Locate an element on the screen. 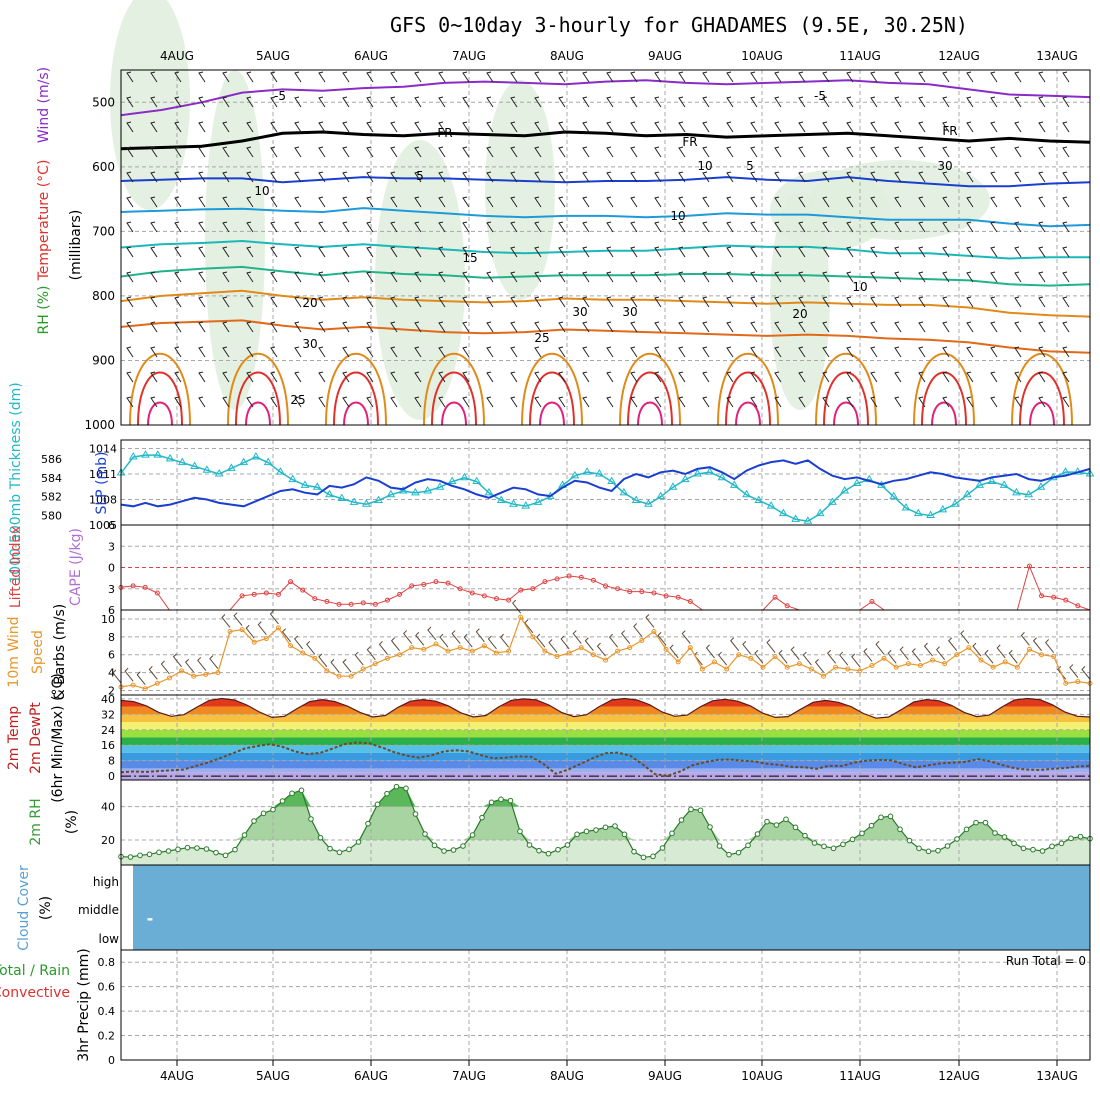 Image resolution: width=1100 pixels, height=1100 pixels. contour-label: 5 is located at coordinates (750, 166).